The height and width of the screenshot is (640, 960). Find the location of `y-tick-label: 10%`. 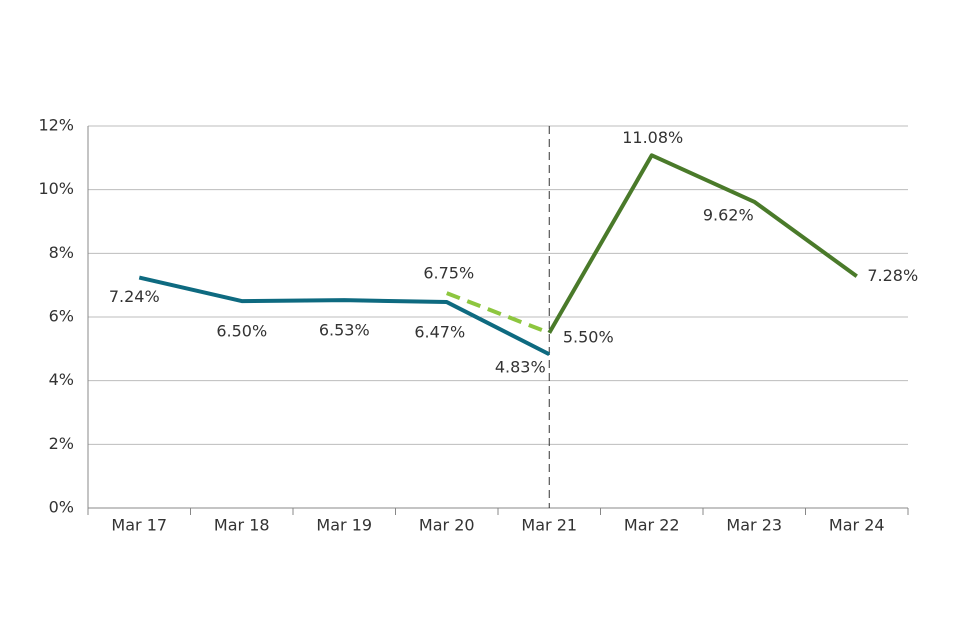

y-tick-label: 10% is located at coordinates (56, 188).